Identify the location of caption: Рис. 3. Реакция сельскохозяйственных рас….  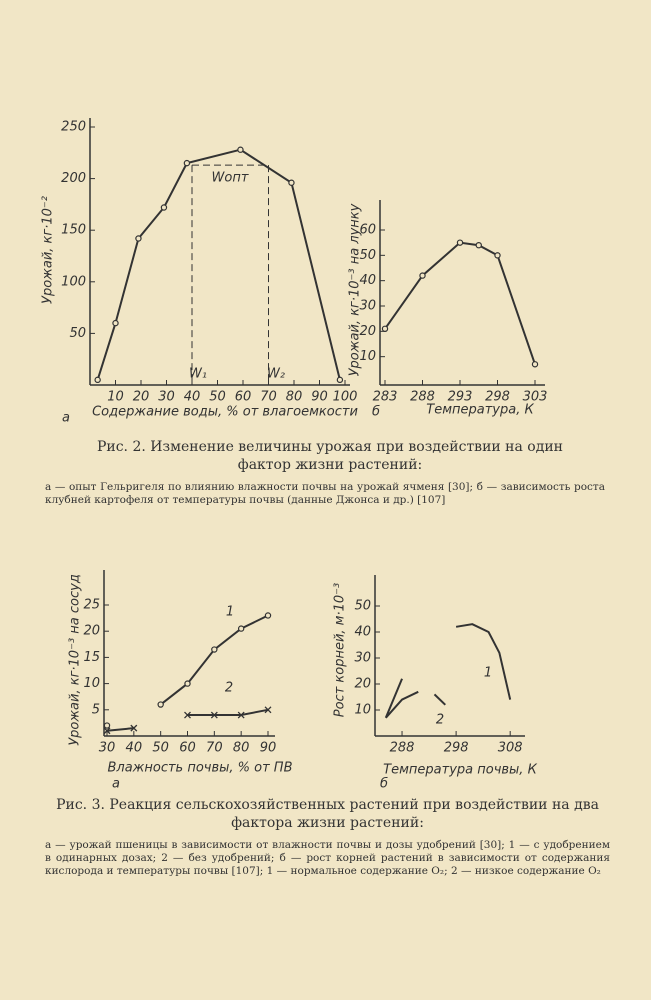
(327, 814).